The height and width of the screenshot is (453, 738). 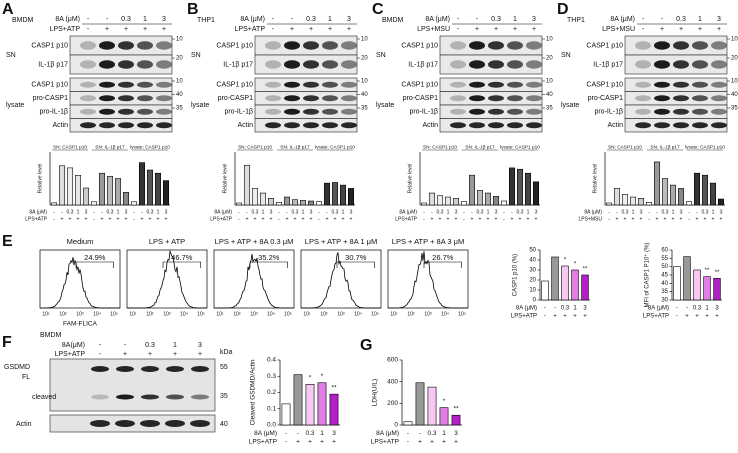 What do you see at coordinates (406, 219) in the screenshot?
I see `row-label: LPS+ATP` at bounding box center [406, 219].